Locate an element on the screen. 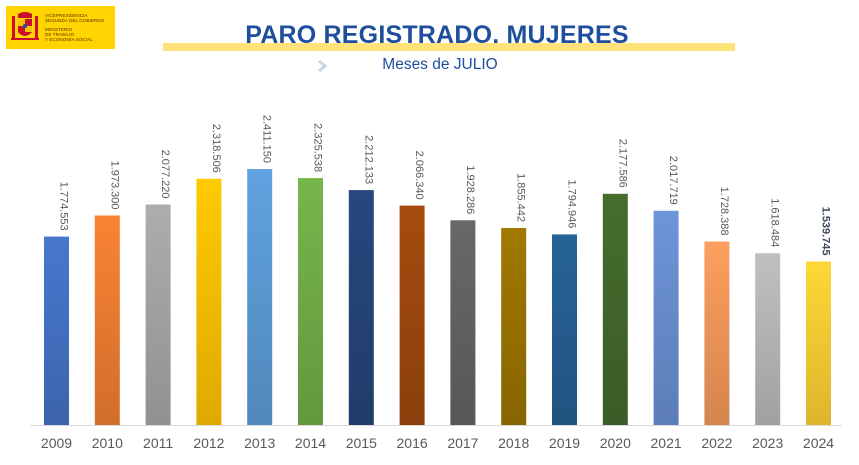 This screenshot has width=859, height=465. bar-2013 is located at coordinates (260, 297).